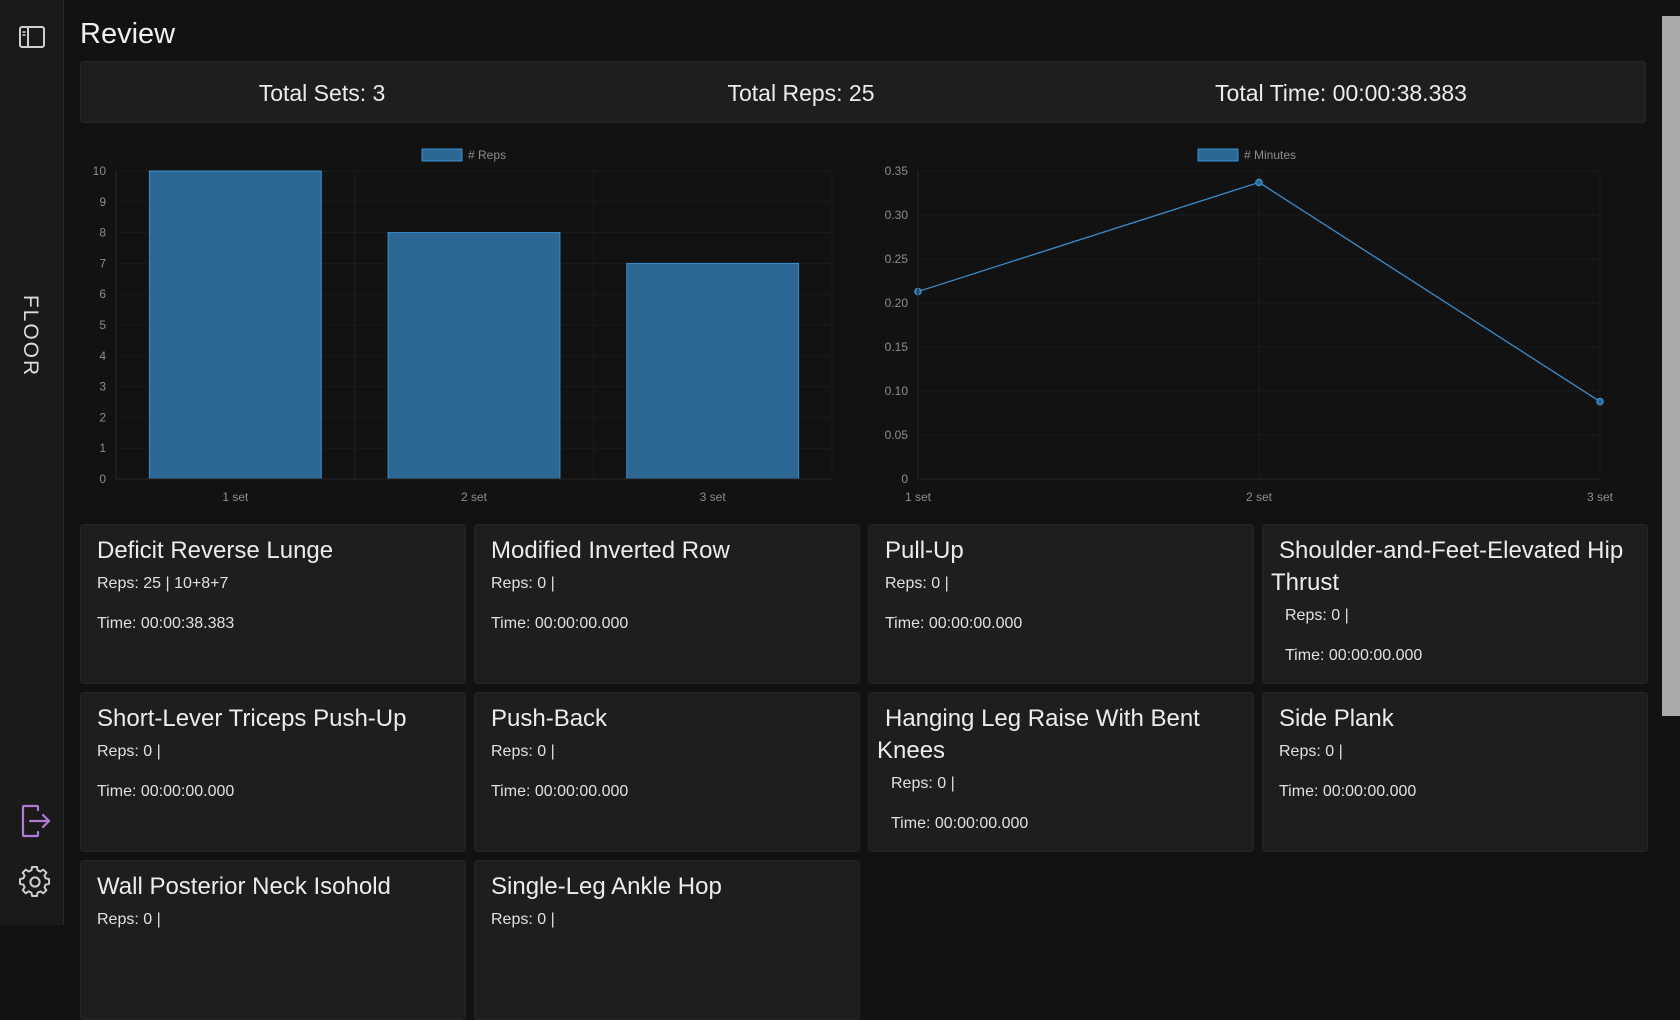 The width and height of the screenshot is (1680, 1020). I want to click on y-tick-label: 0.35, so click(897, 171).